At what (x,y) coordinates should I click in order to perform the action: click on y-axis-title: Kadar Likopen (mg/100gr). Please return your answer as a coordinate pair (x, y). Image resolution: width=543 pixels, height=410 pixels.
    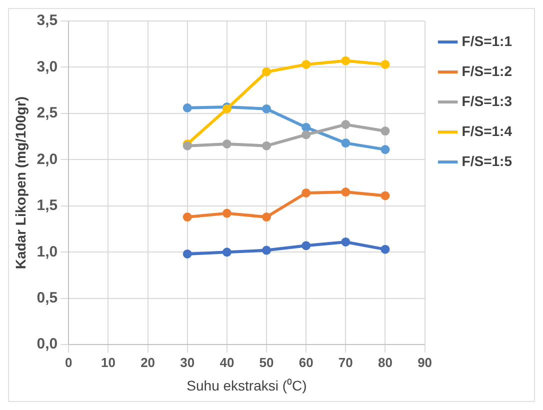
    Looking at the image, I should click on (20, 183).